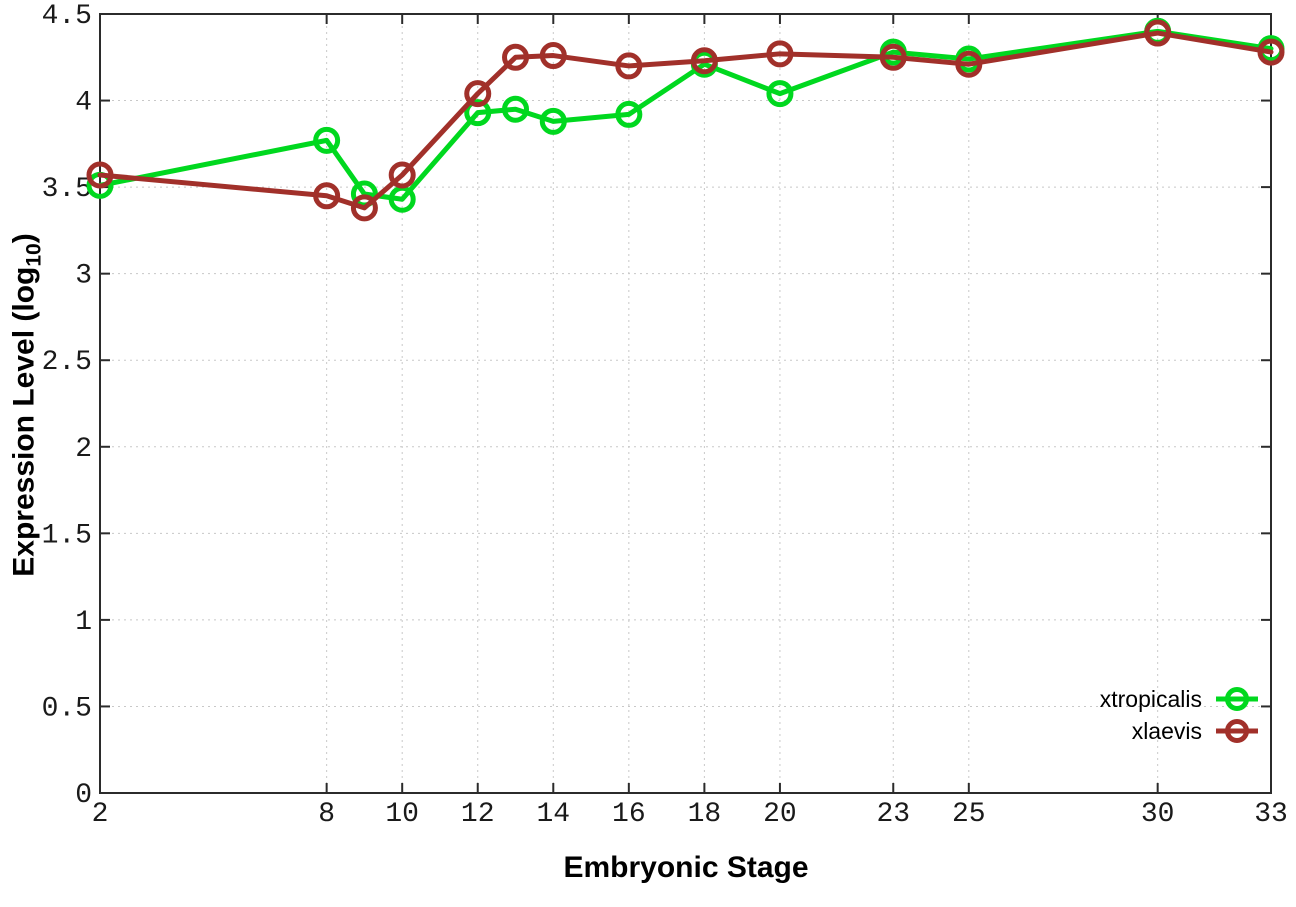 The image size is (1296, 907). What do you see at coordinates (629, 814) in the screenshot?
I see `x-tick-label: 16` at bounding box center [629, 814].